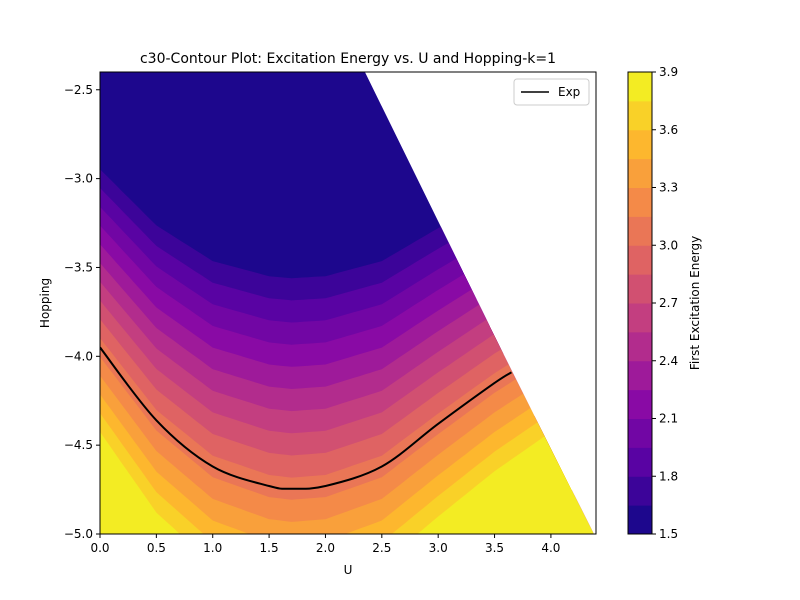  What do you see at coordinates (78, 267) in the screenshot?
I see `y-tick-label: −3.5` at bounding box center [78, 267].